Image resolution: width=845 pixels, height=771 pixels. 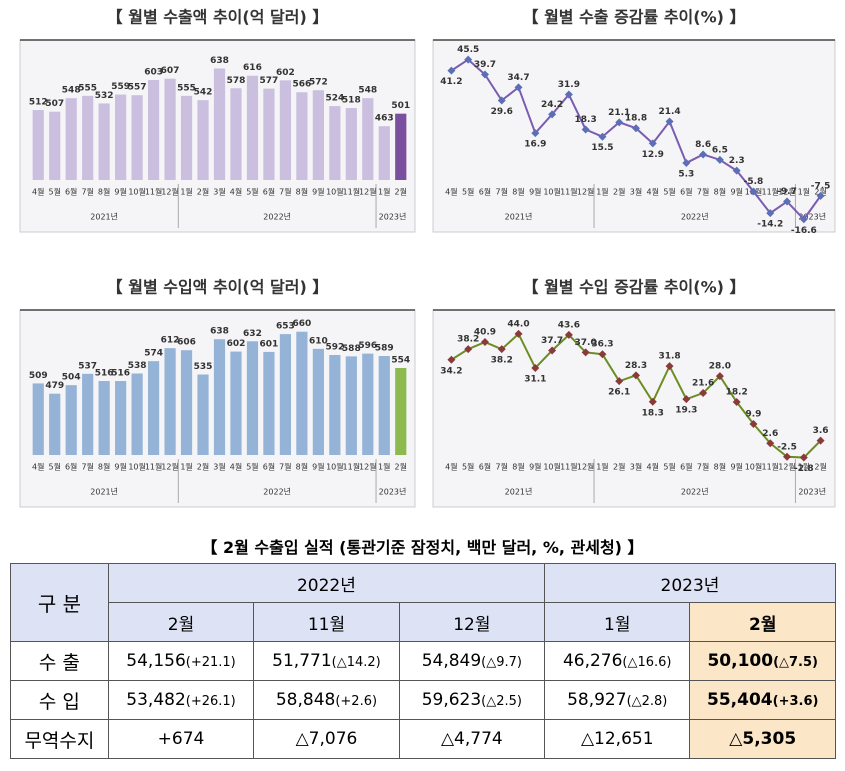 I want to click on data-label: 577, so click(x=269, y=81).